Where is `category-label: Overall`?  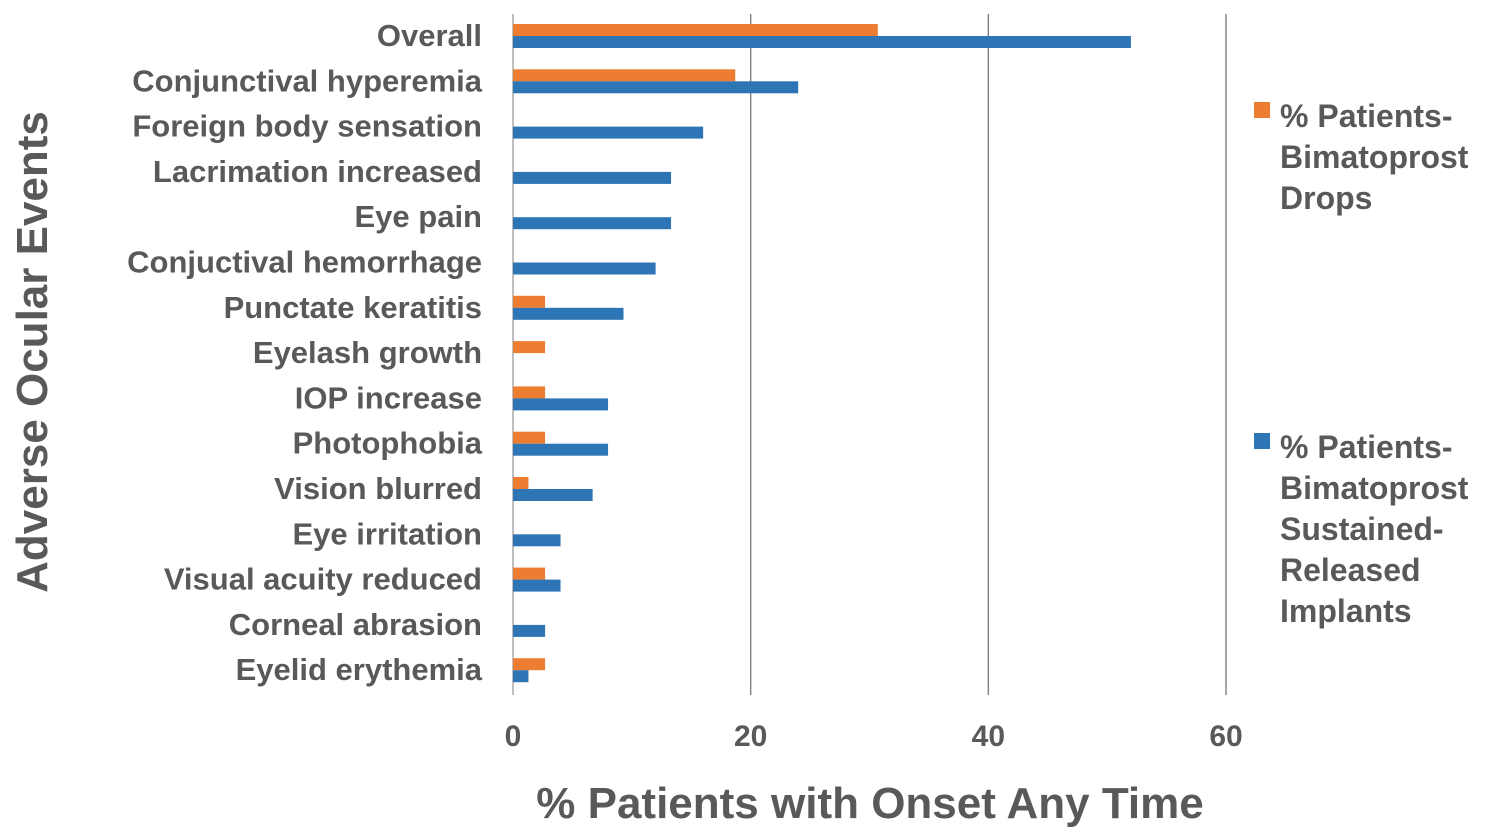
category-label: Overall is located at coordinates (429, 35).